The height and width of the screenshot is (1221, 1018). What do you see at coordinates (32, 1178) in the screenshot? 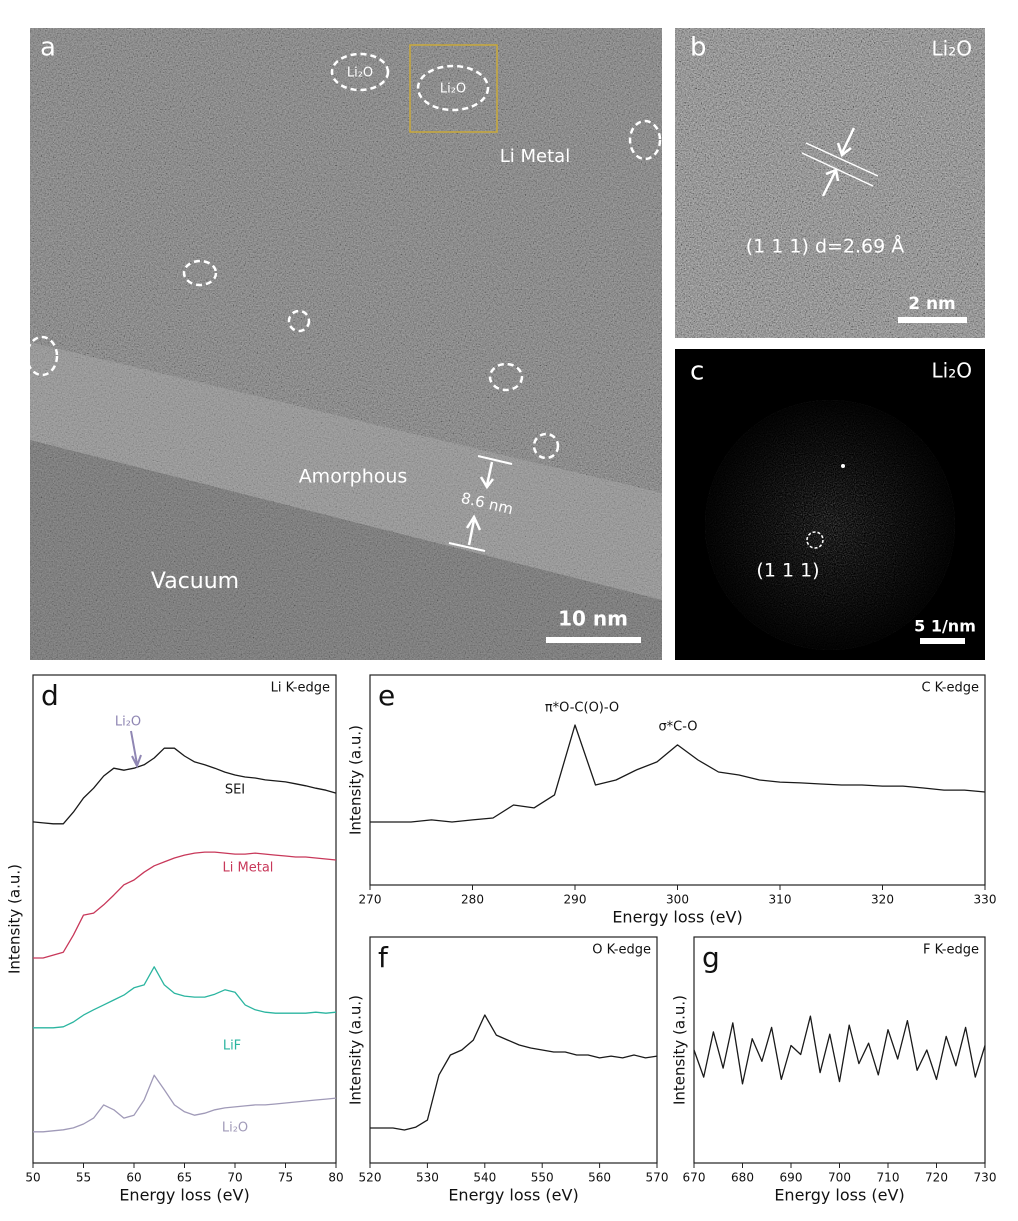
I see `x-tick-label: 50` at bounding box center [32, 1178].